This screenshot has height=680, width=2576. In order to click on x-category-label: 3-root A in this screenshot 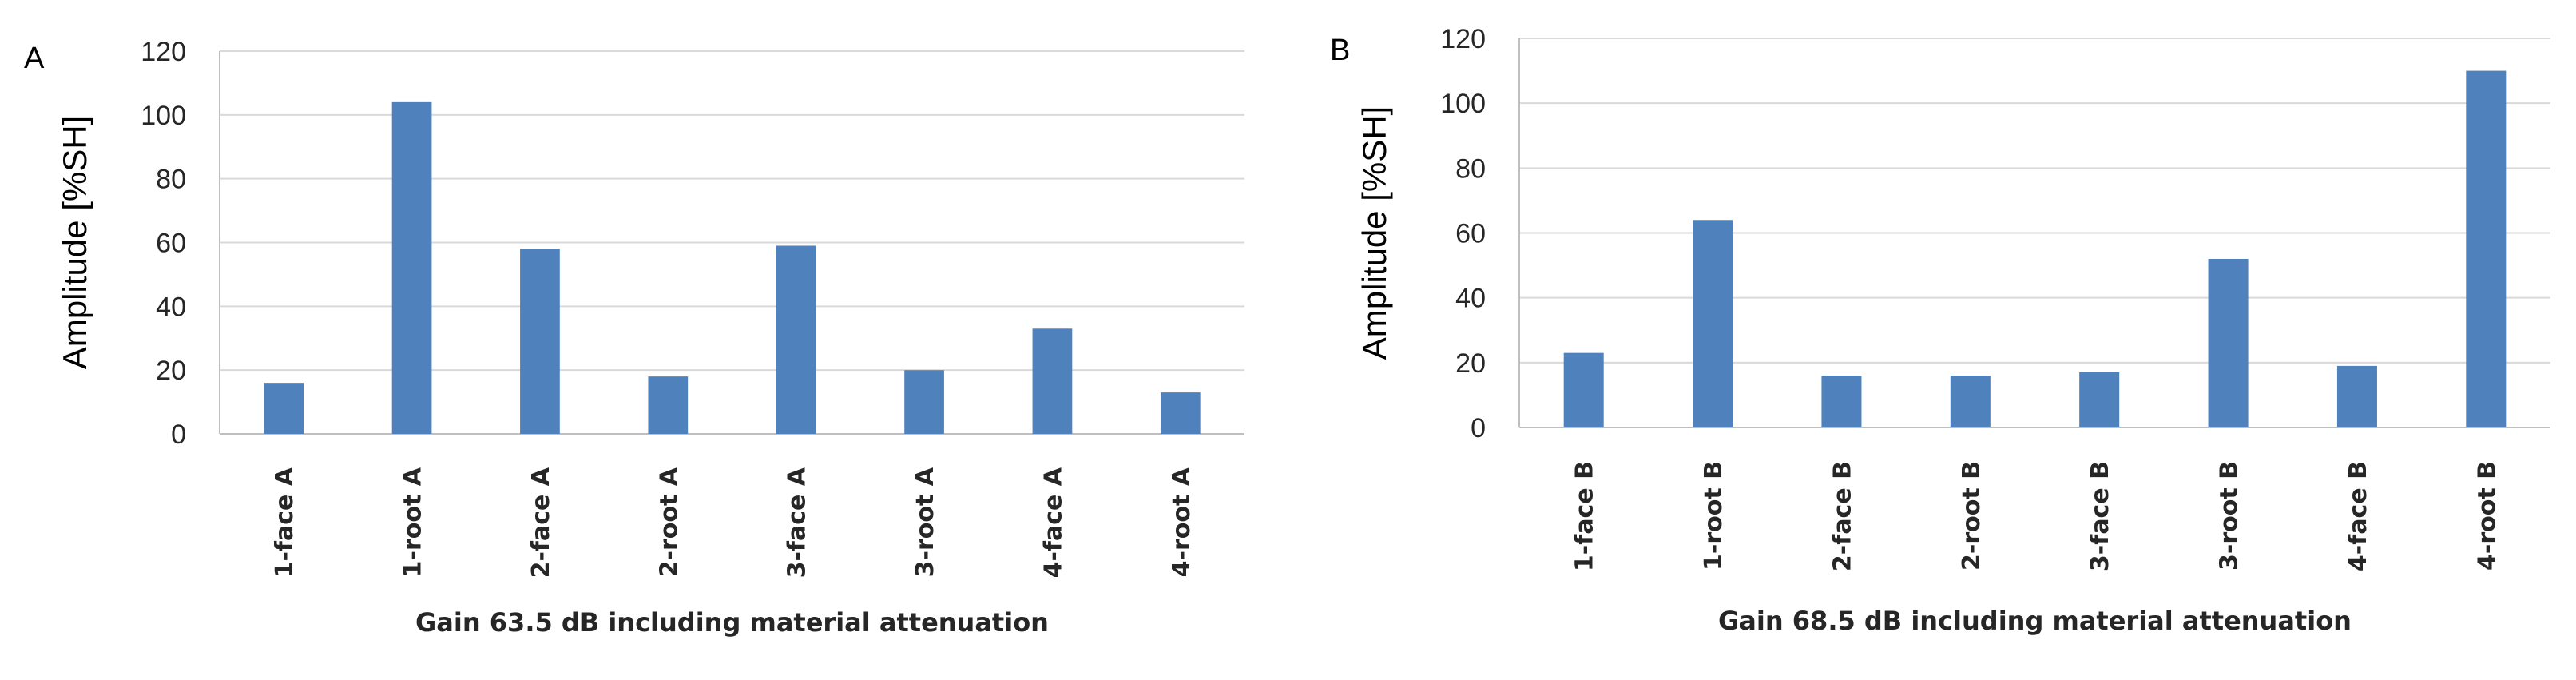, I will do `click(925, 522)`.